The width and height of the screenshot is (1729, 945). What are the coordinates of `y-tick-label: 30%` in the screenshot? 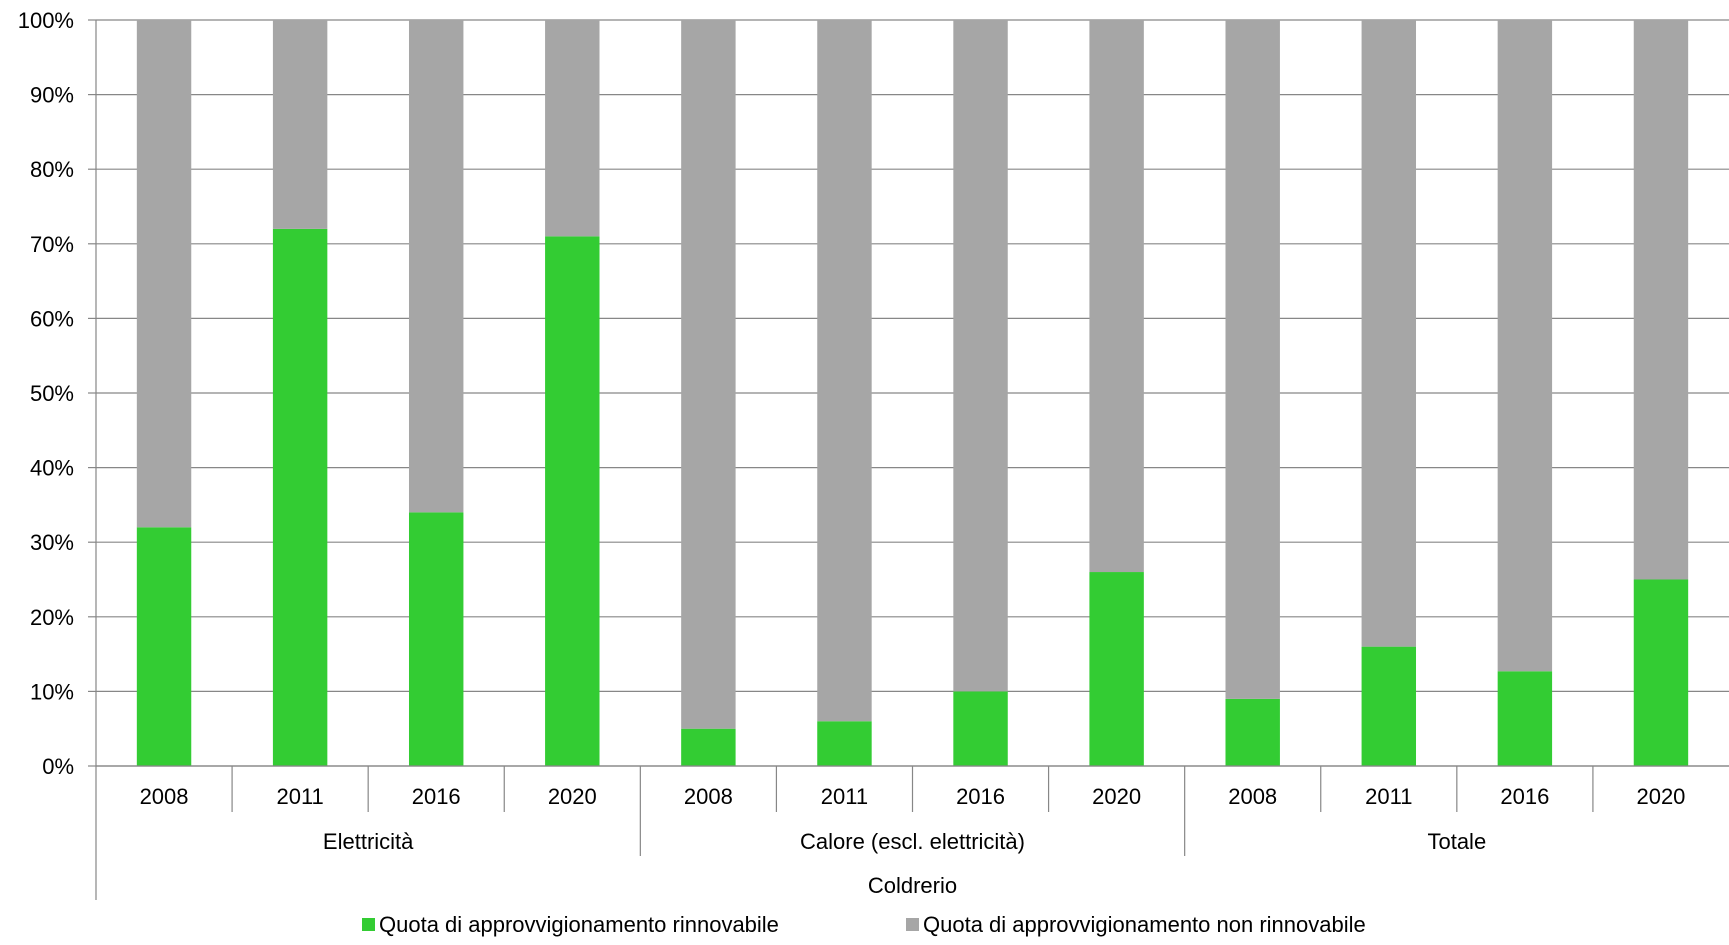 It's located at (52, 542).